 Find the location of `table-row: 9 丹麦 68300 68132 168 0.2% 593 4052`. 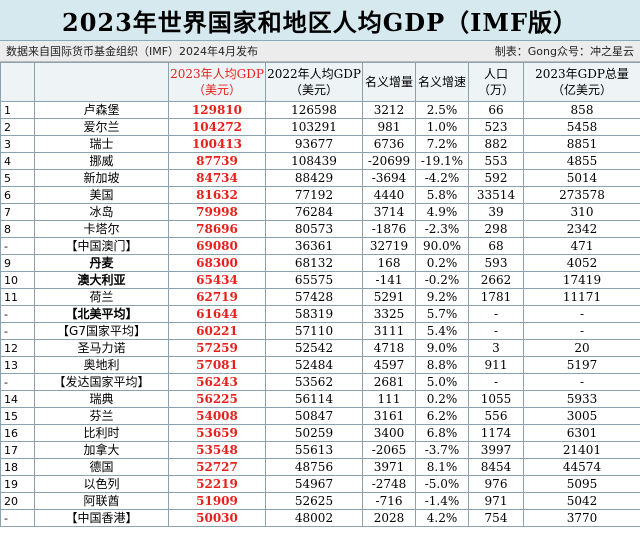

table-row: 9 丹麦 68300 68132 168 0.2% 593 4052 is located at coordinates (320, 263).